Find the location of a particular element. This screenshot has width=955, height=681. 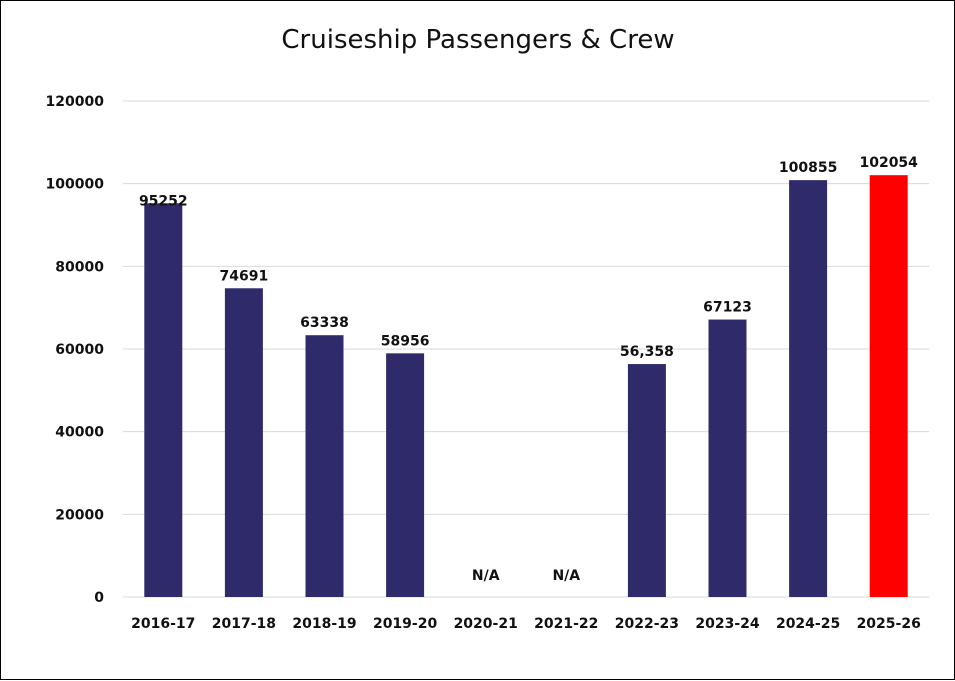

y-tick-label: 120000 is located at coordinates (75, 102).